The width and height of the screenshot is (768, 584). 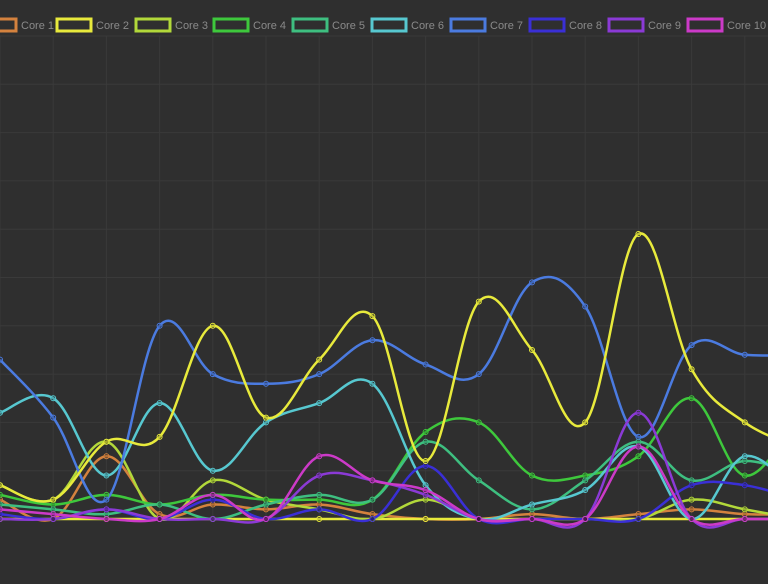 I want to click on legend-label: Core 1, so click(x=37, y=26).